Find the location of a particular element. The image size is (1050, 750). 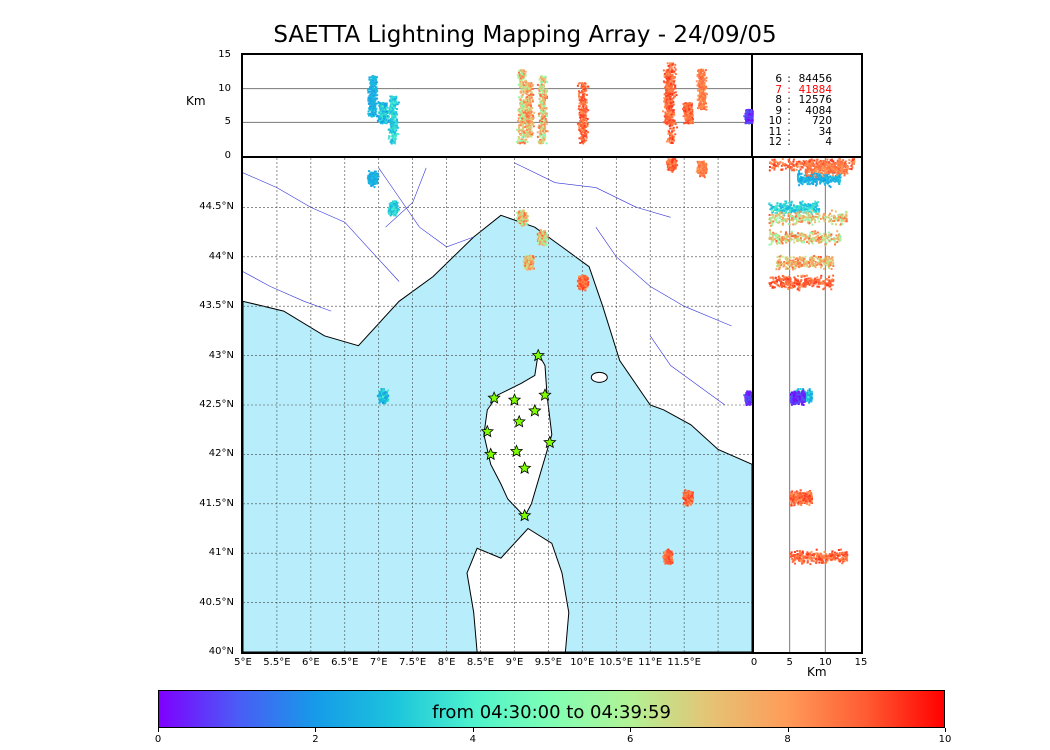

time-colorbar is located at coordinates (551, 709).